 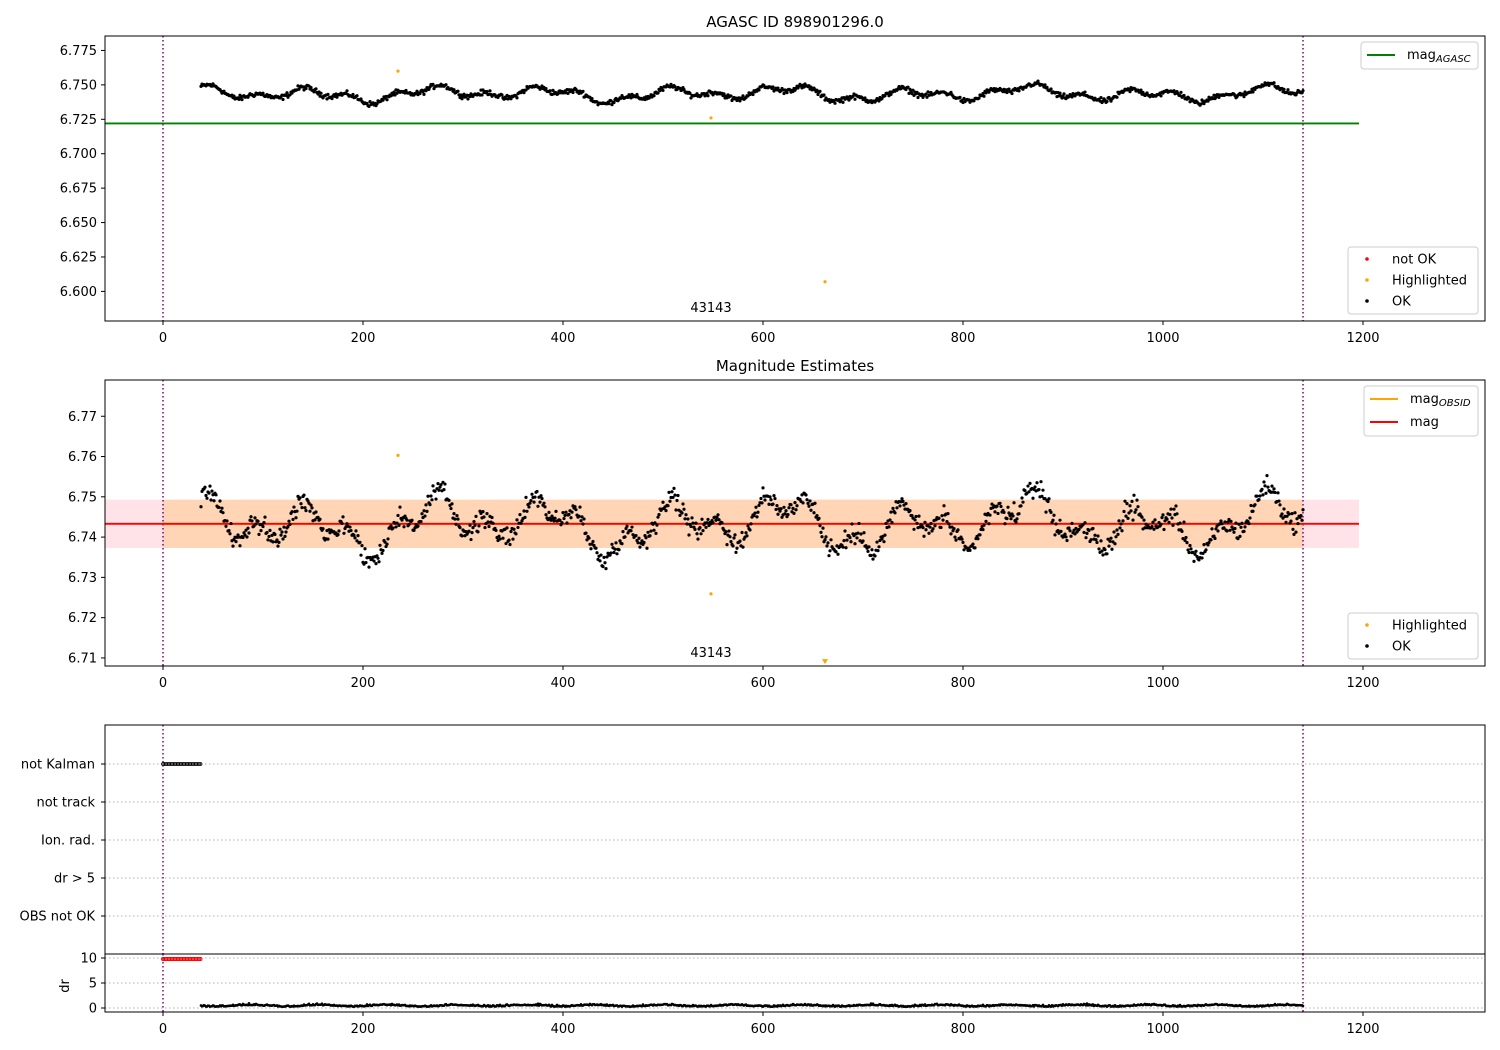 I want to click on flag-label: dr > 5, so click(x=74, y=879).